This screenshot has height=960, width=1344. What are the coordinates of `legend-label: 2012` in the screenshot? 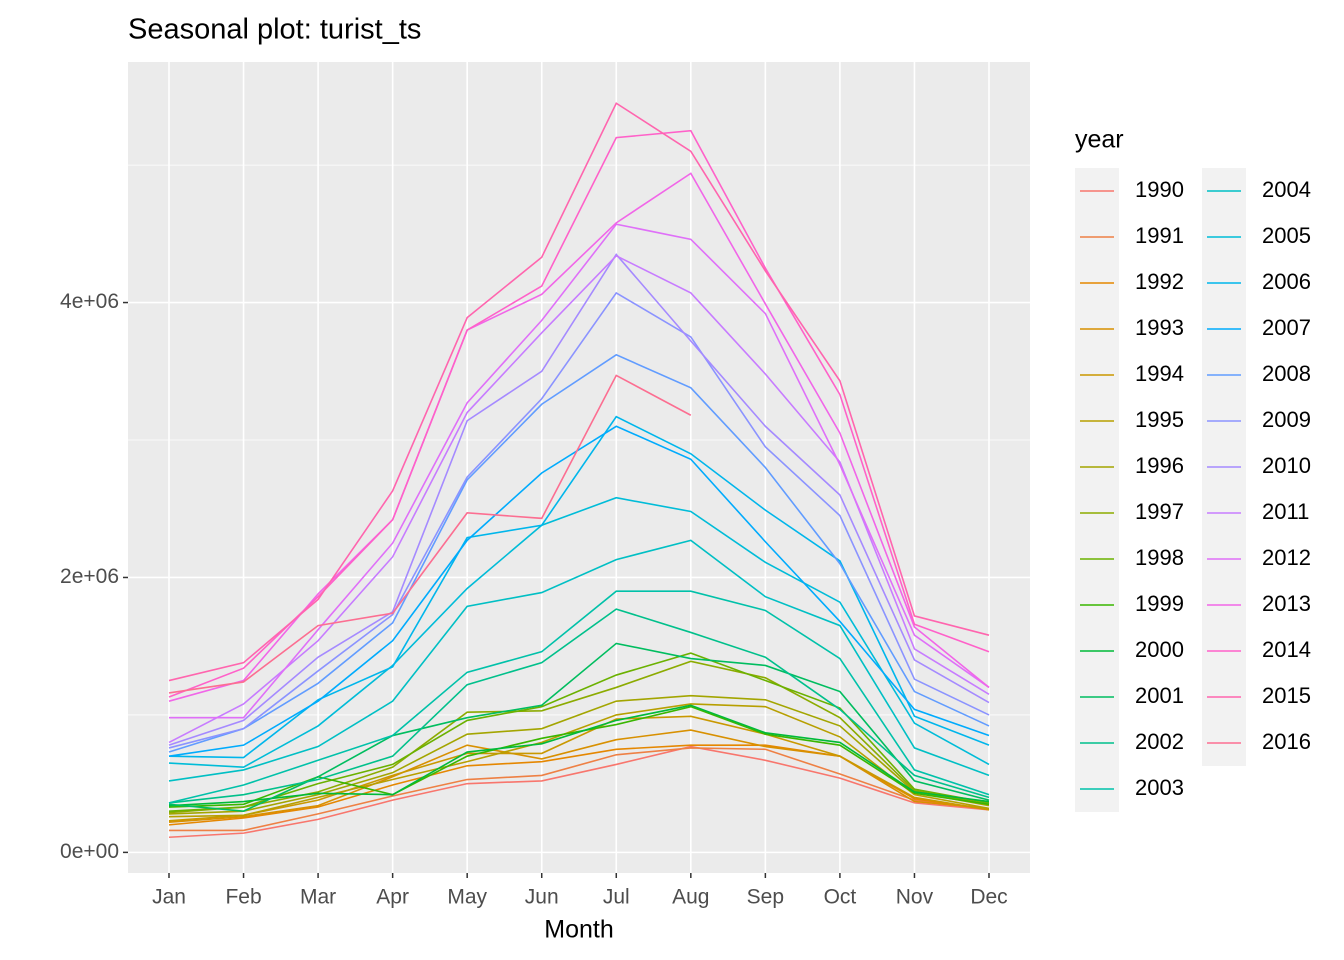 It's located at (1286, 557).